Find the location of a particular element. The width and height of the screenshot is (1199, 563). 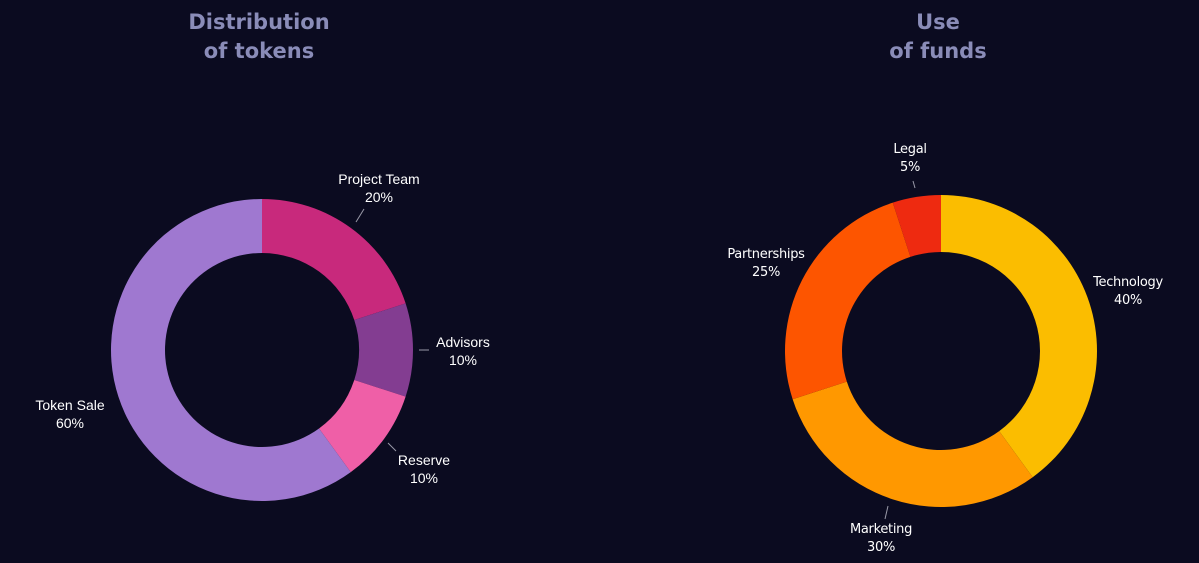

donut-slice-project-team is located at coordinates (334, 260).